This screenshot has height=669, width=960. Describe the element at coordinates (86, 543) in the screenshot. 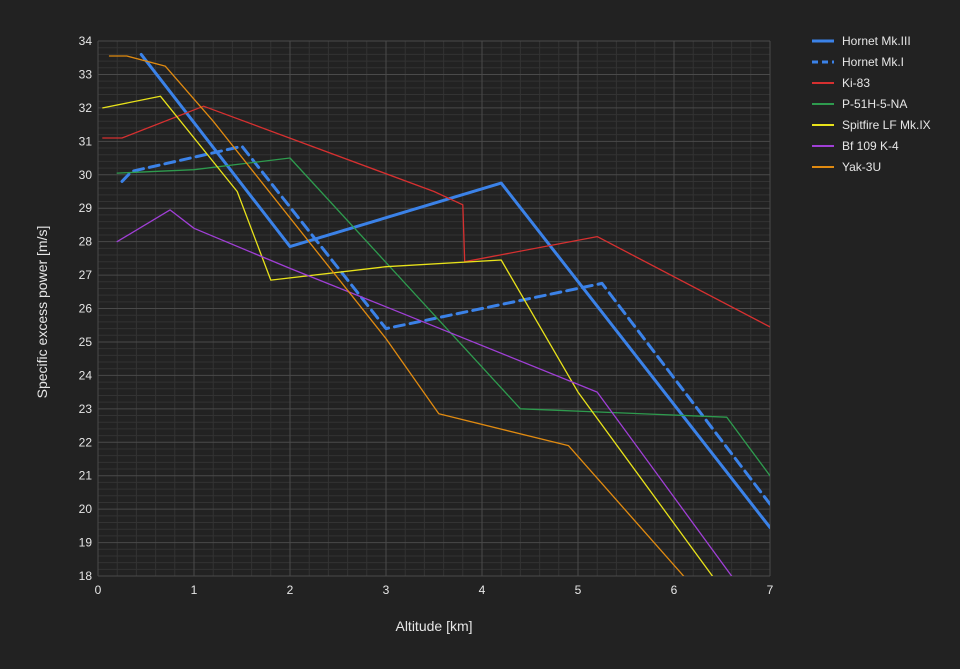

I see `y-tick-label: 19` at that location.